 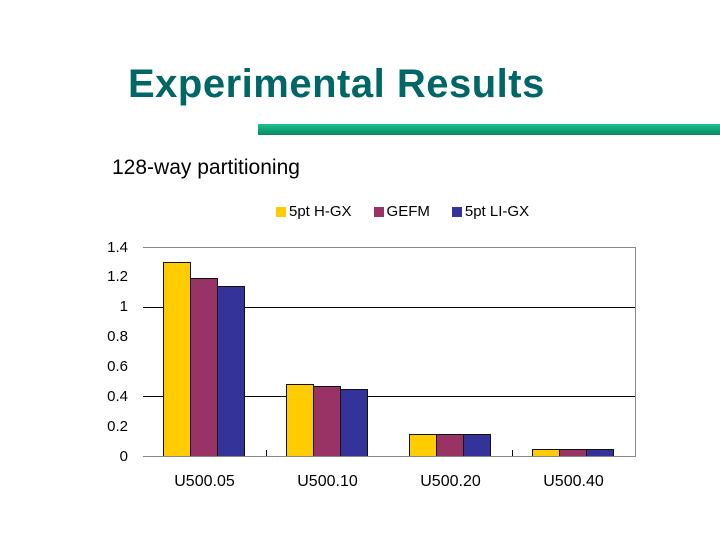 I want to click on x-axis-line, so click(x=389, y=456).